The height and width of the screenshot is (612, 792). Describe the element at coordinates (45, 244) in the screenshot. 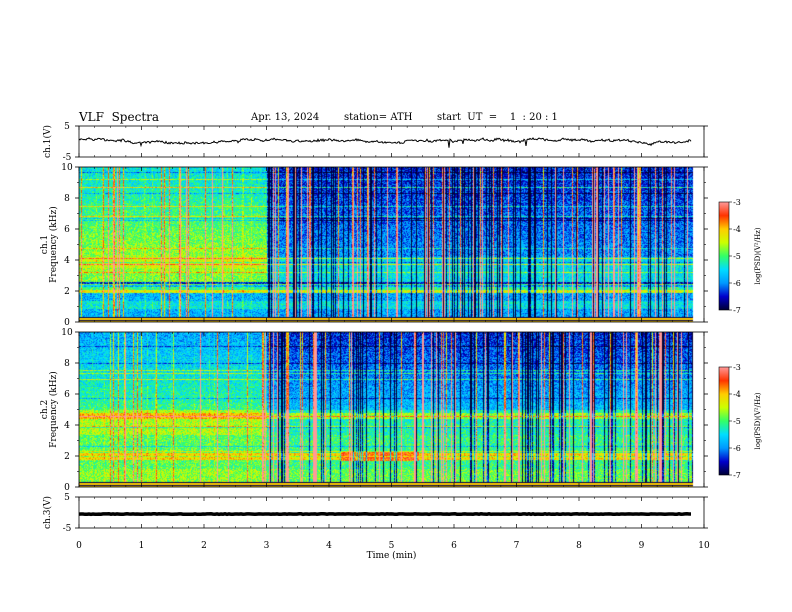

I see `ylabel-channel: ch.1` at that location.